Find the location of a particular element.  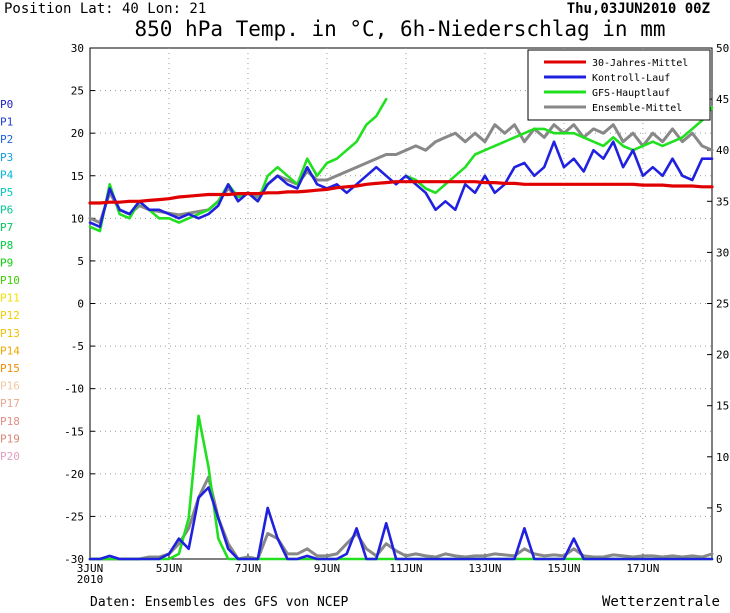

member-label: P5 is located at coordinates (6, 192).